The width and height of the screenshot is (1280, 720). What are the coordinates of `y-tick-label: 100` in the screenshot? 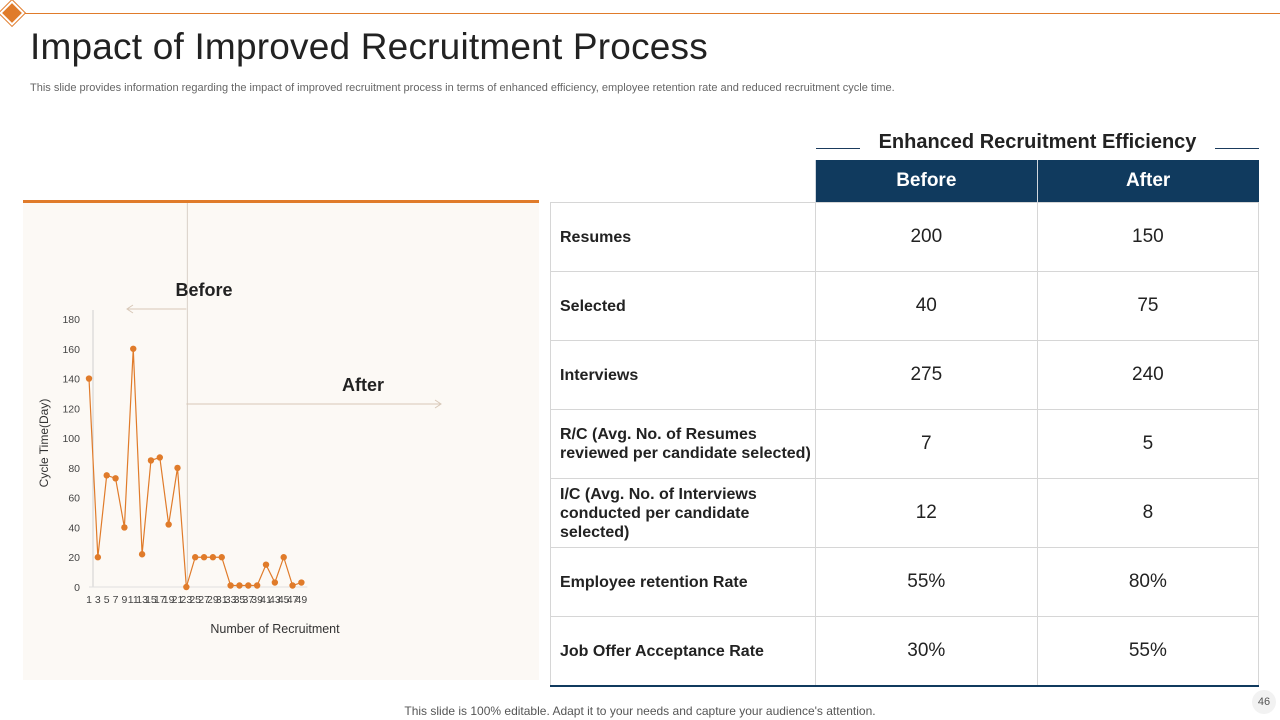 It's located at (71, 439).